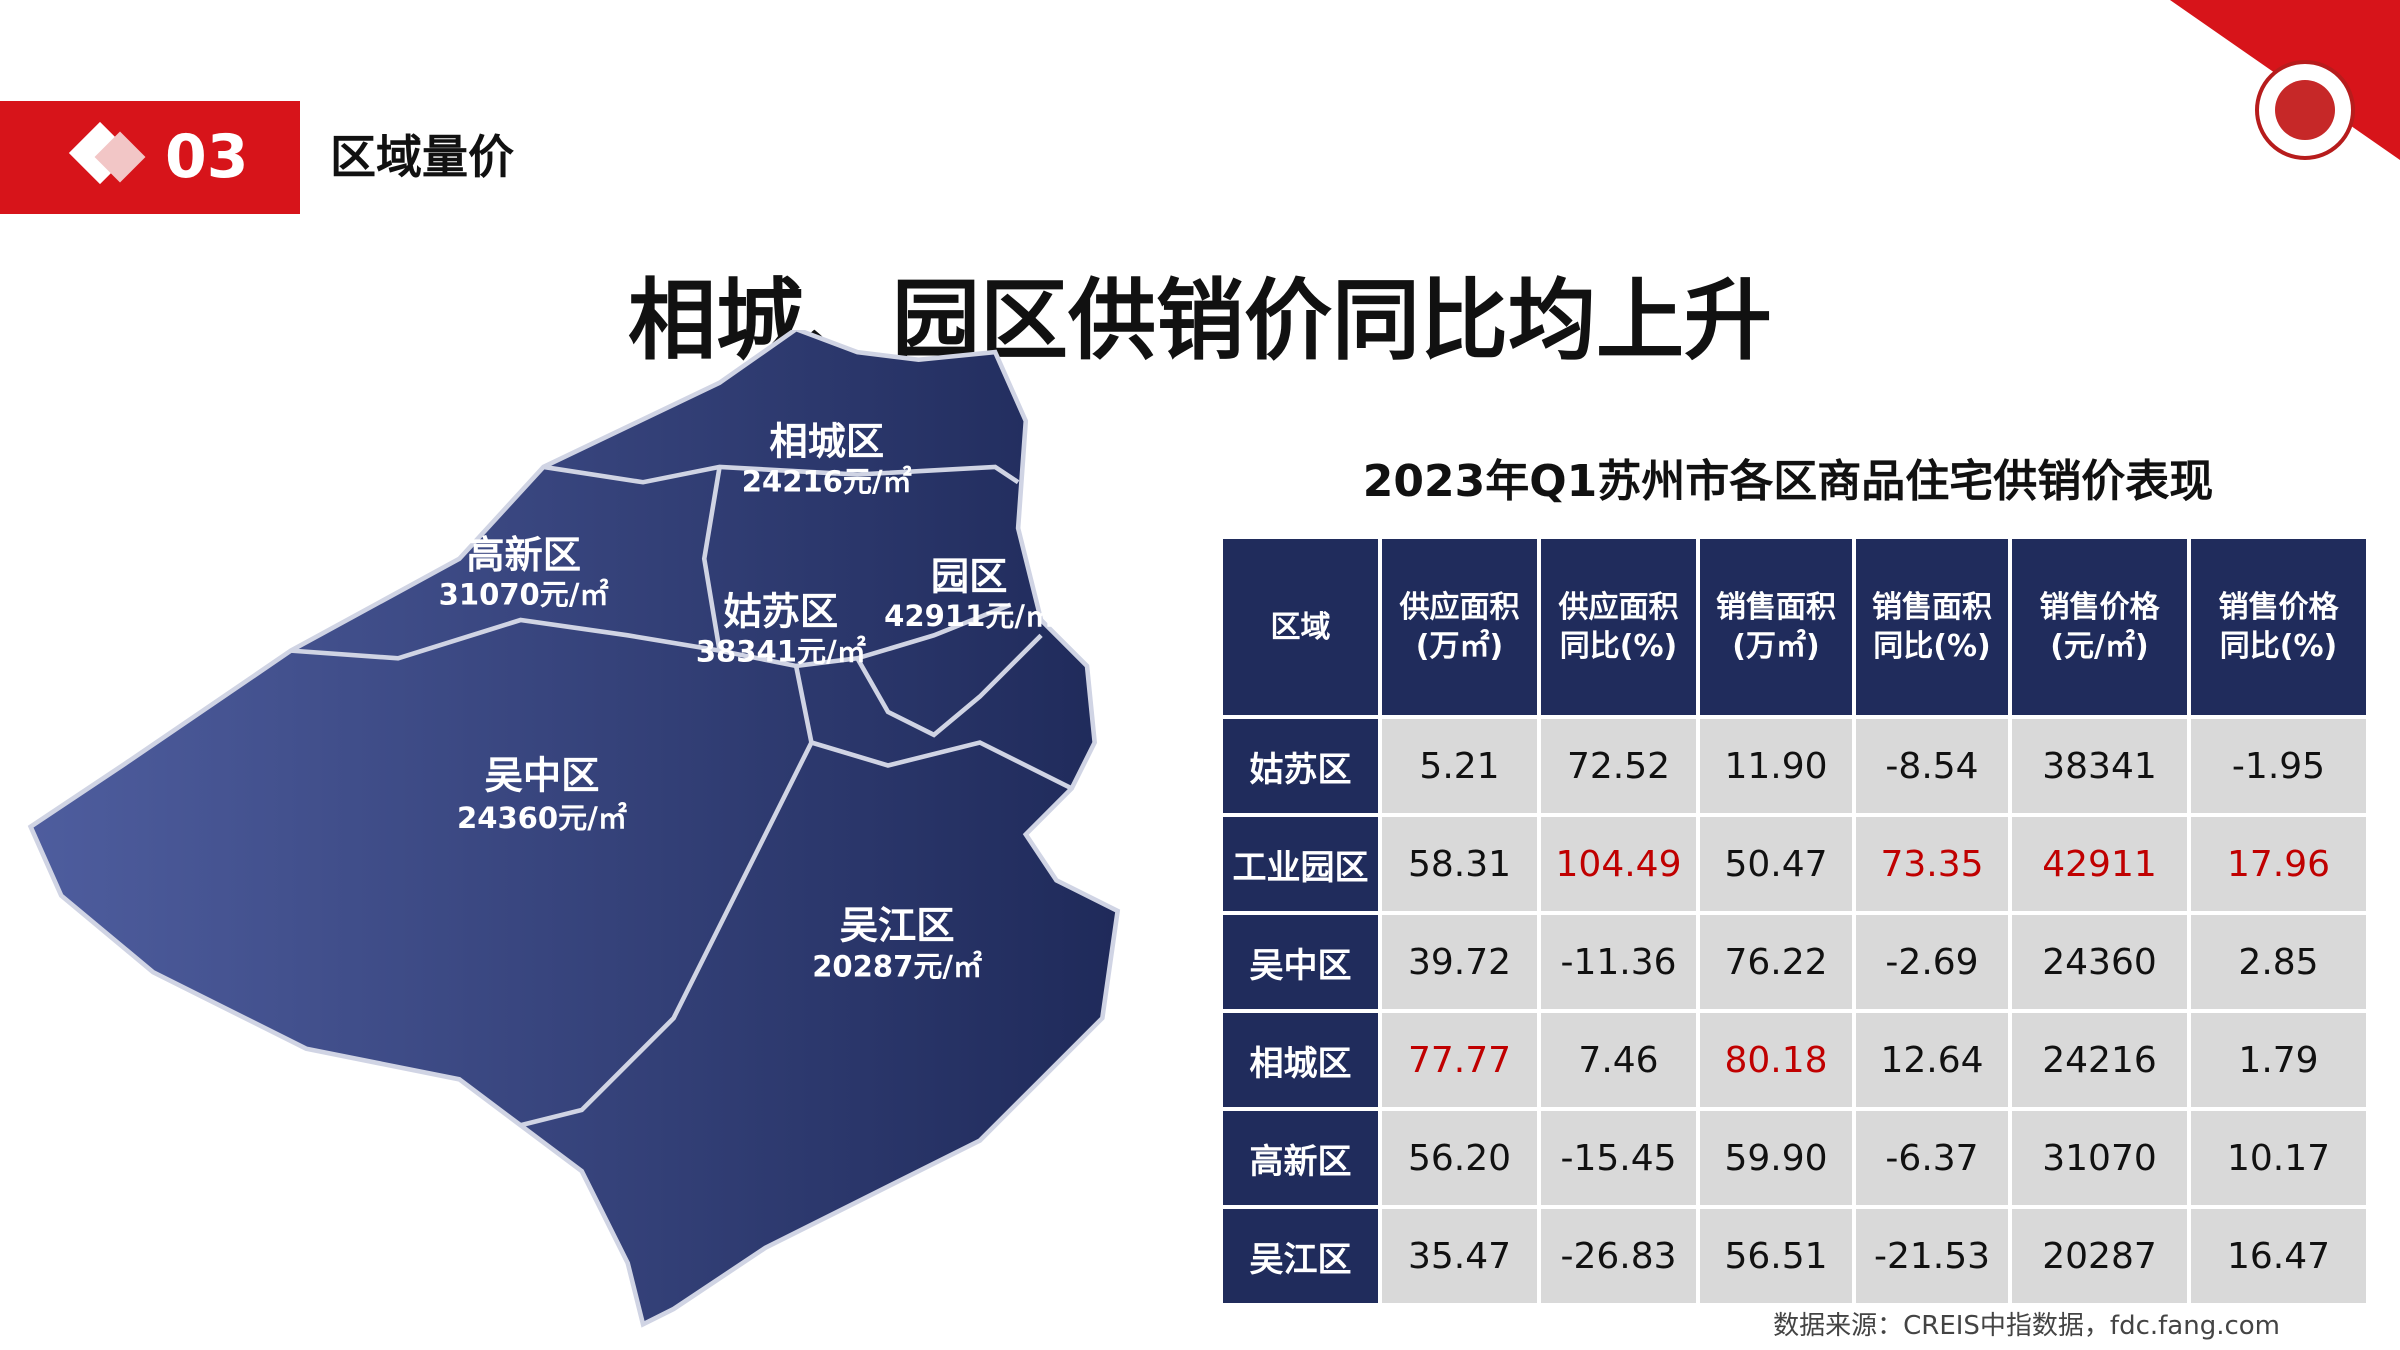  I want to click on row-label: 相城区, so click(1300, 1060).